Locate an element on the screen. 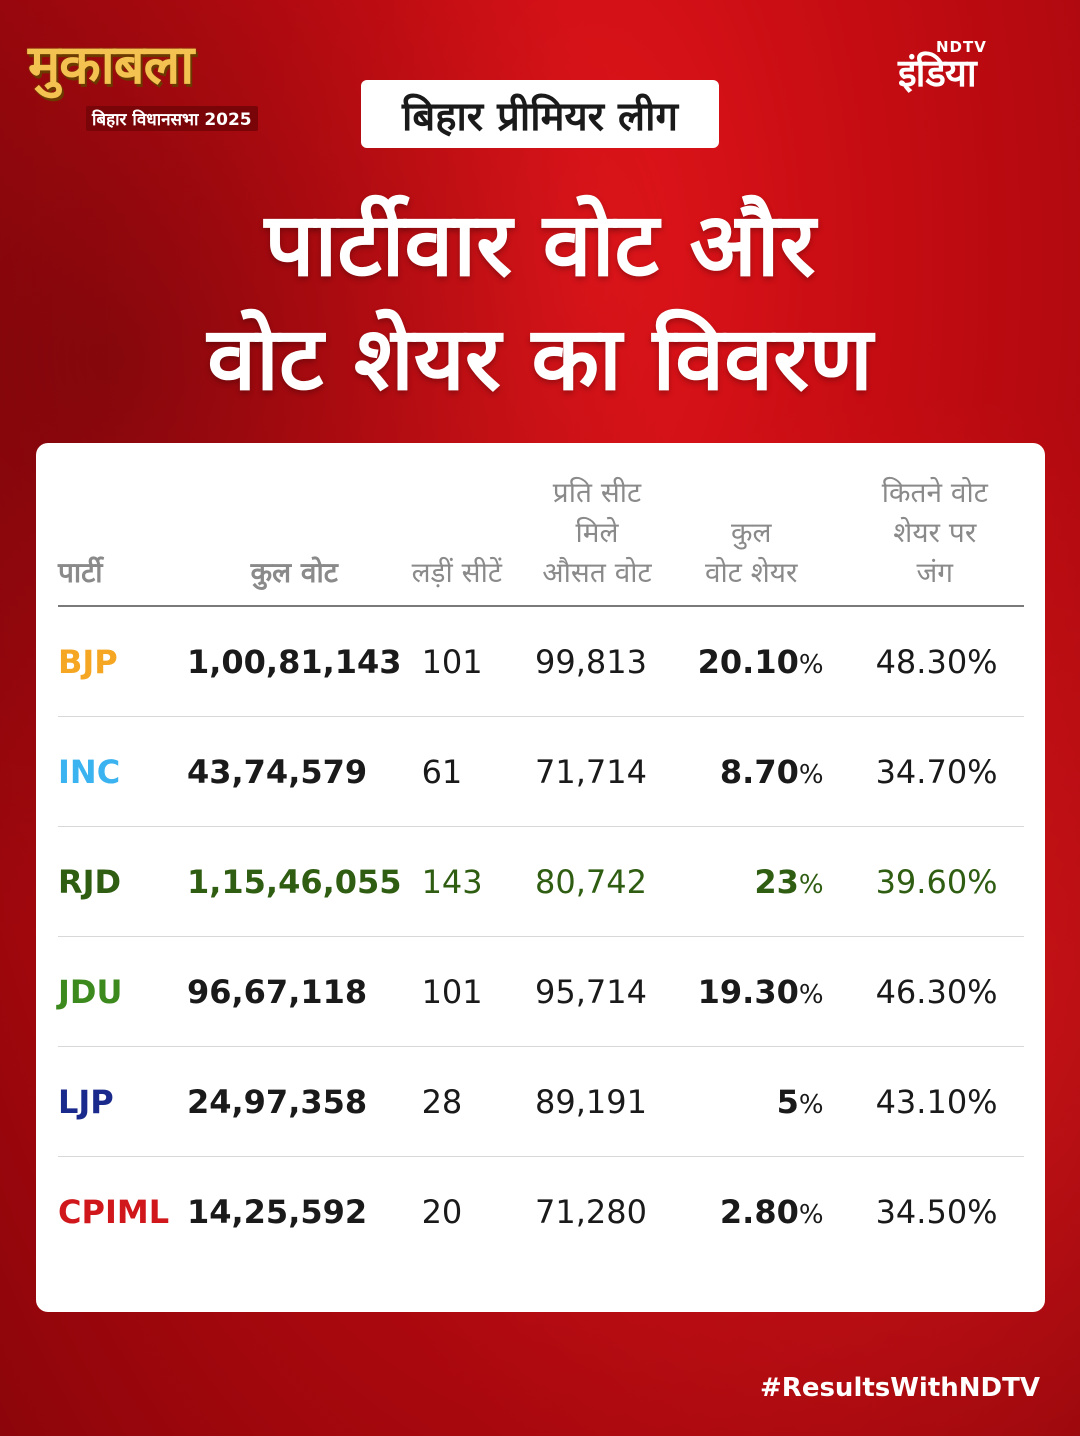  avg-votes: 95,714 is located at coordinates (597, 991).